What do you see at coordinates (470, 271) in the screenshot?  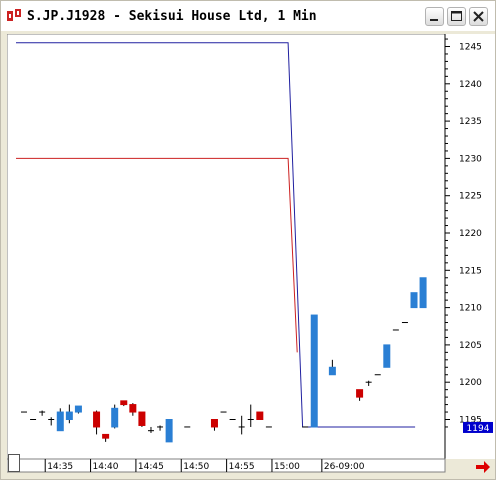 I see `y-tick-label: 1215` at bounding box center [470, 271].